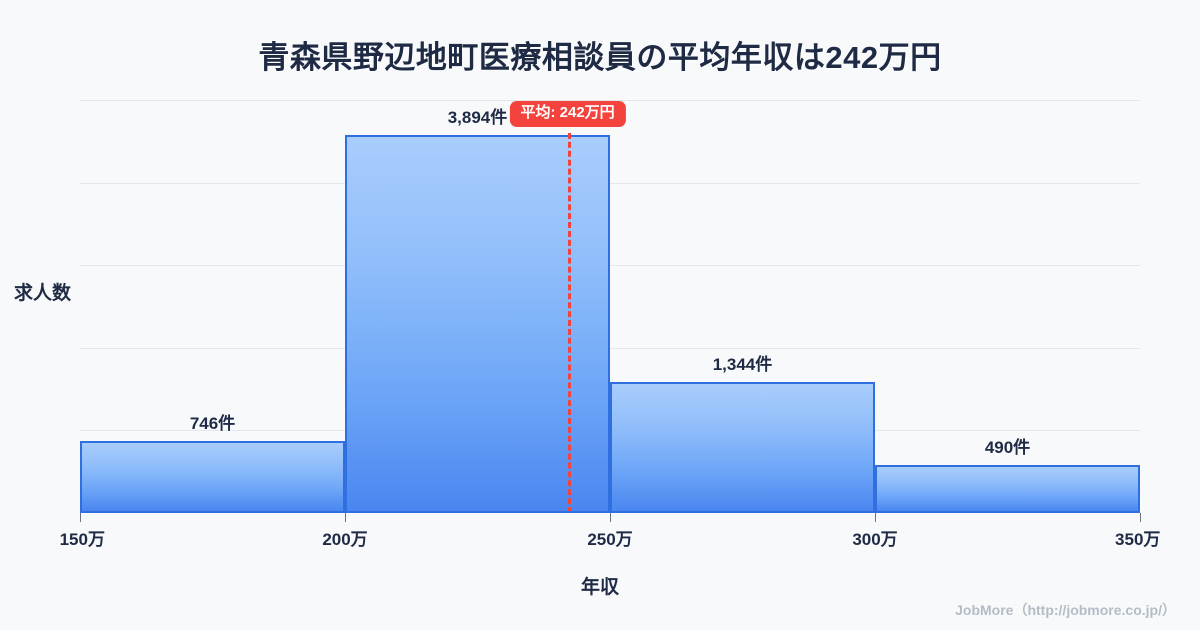 The height and width of the screenshot is (630, 1200). I want to click on bar-value-label: 490件, so click(1007, 448).